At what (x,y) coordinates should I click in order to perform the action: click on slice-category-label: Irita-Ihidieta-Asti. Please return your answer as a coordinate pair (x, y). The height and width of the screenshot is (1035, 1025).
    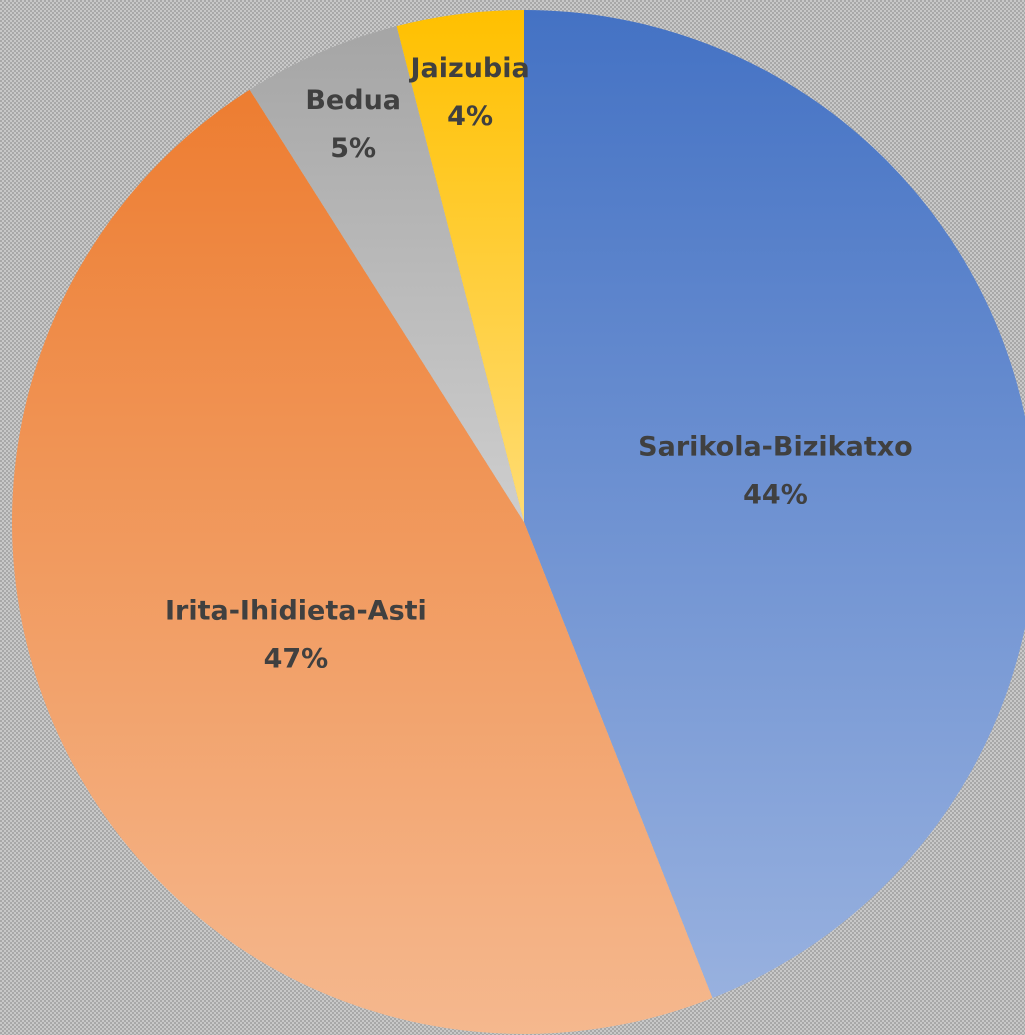
    Looking at the image, I should click on (296, 611).